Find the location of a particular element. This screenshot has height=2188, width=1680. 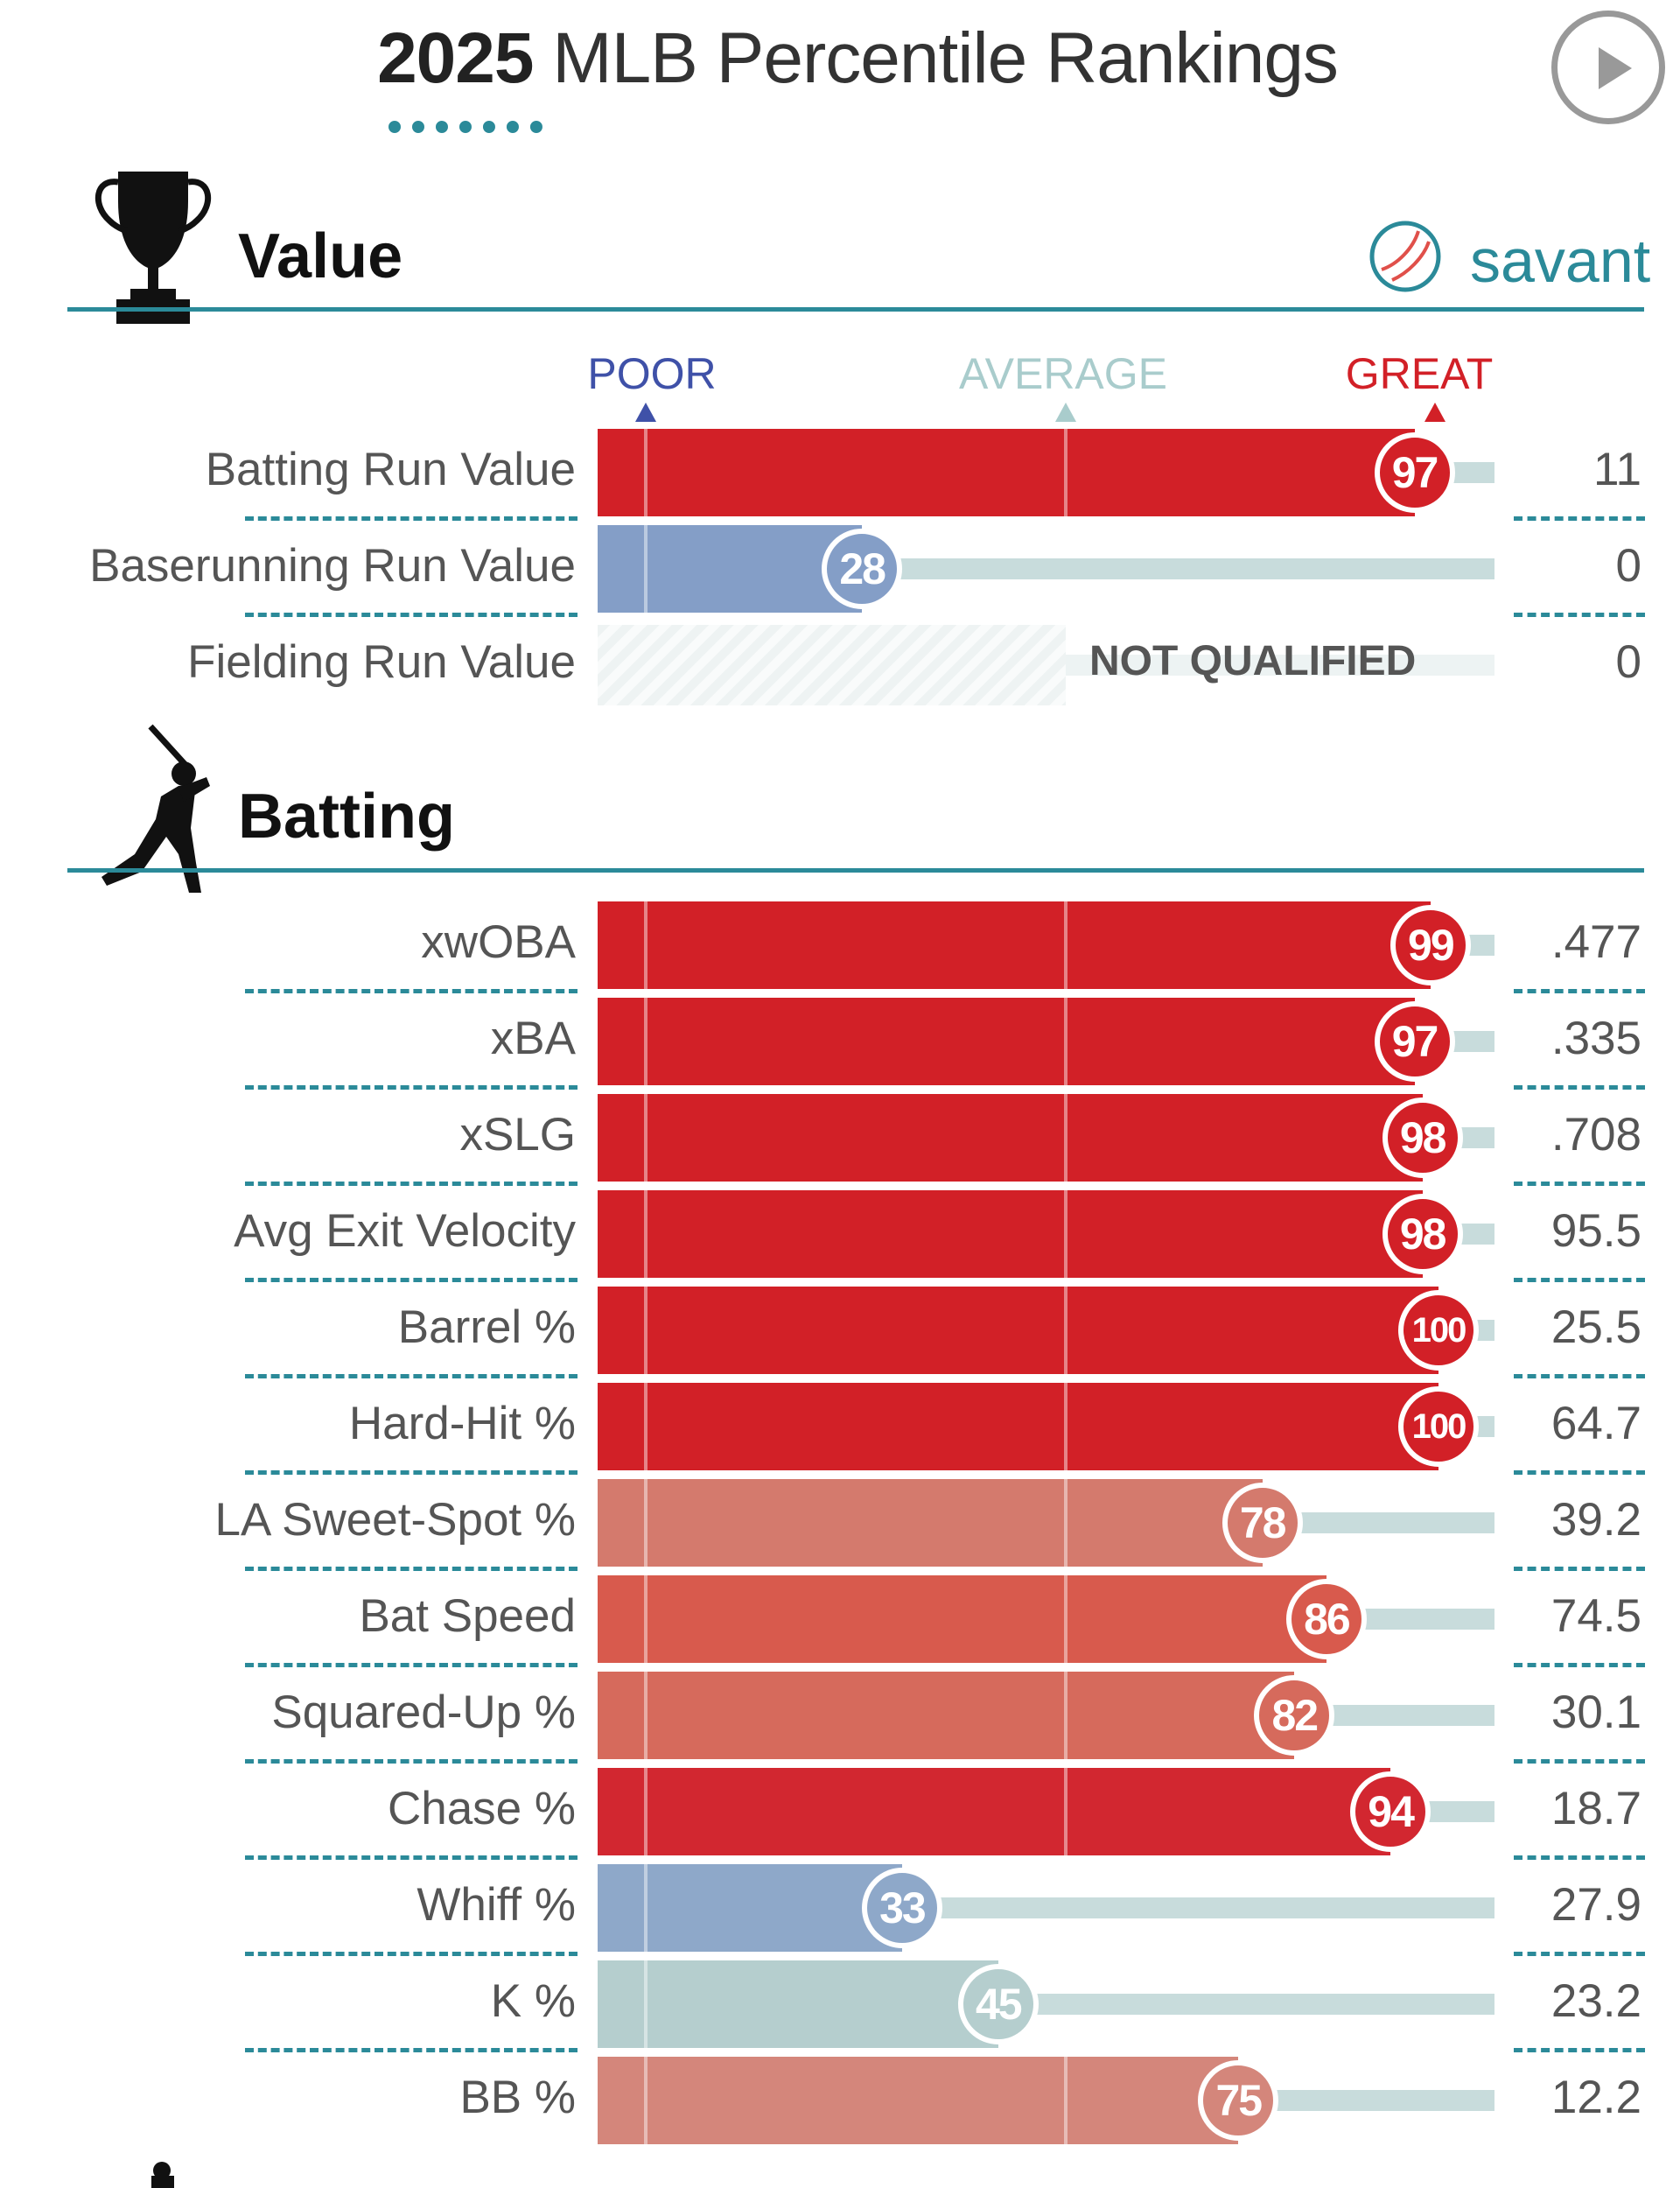

metric-label: Hard-Hit % is located at coordinates (462, 1423).